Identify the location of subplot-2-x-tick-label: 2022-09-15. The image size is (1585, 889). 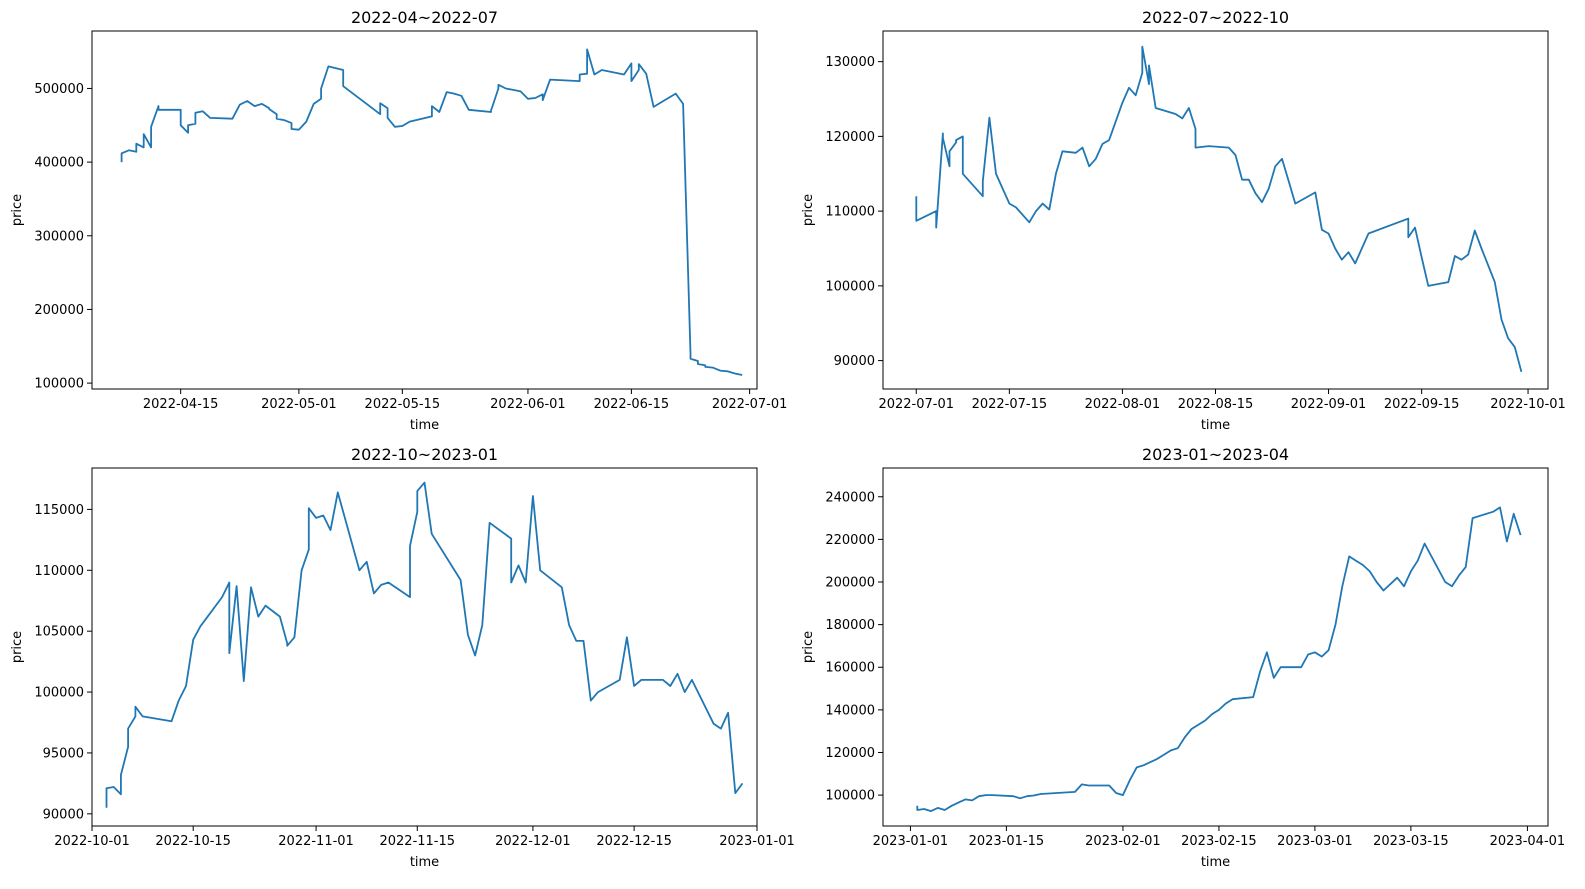
(1422, 404).